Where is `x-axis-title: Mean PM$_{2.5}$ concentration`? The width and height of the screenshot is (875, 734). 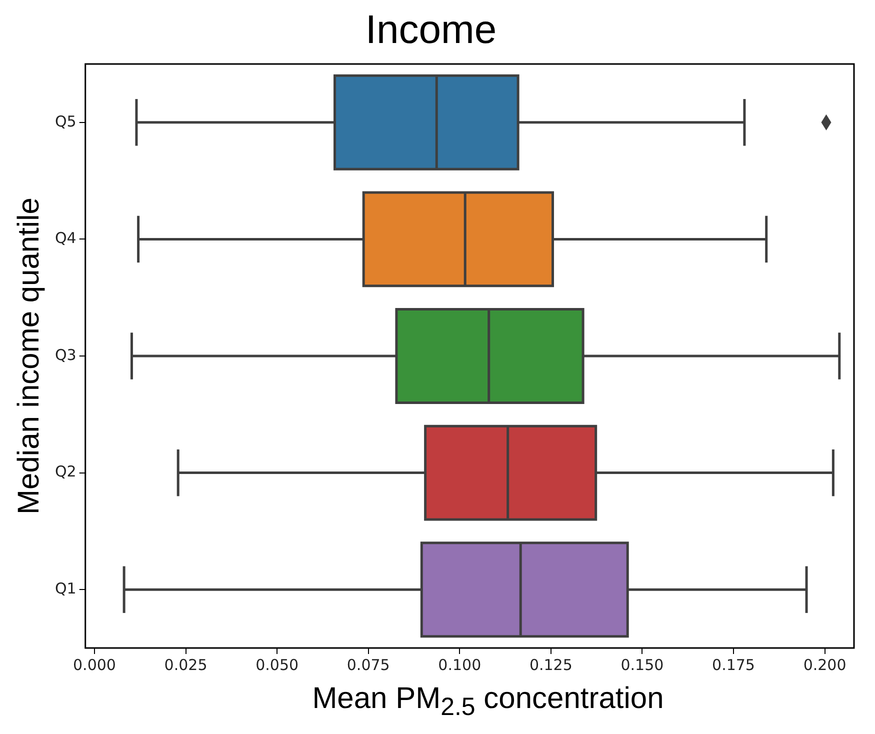 x-axis-title: Mean PM$_{2.5}$ concentration is located at coordinates (488, 702).